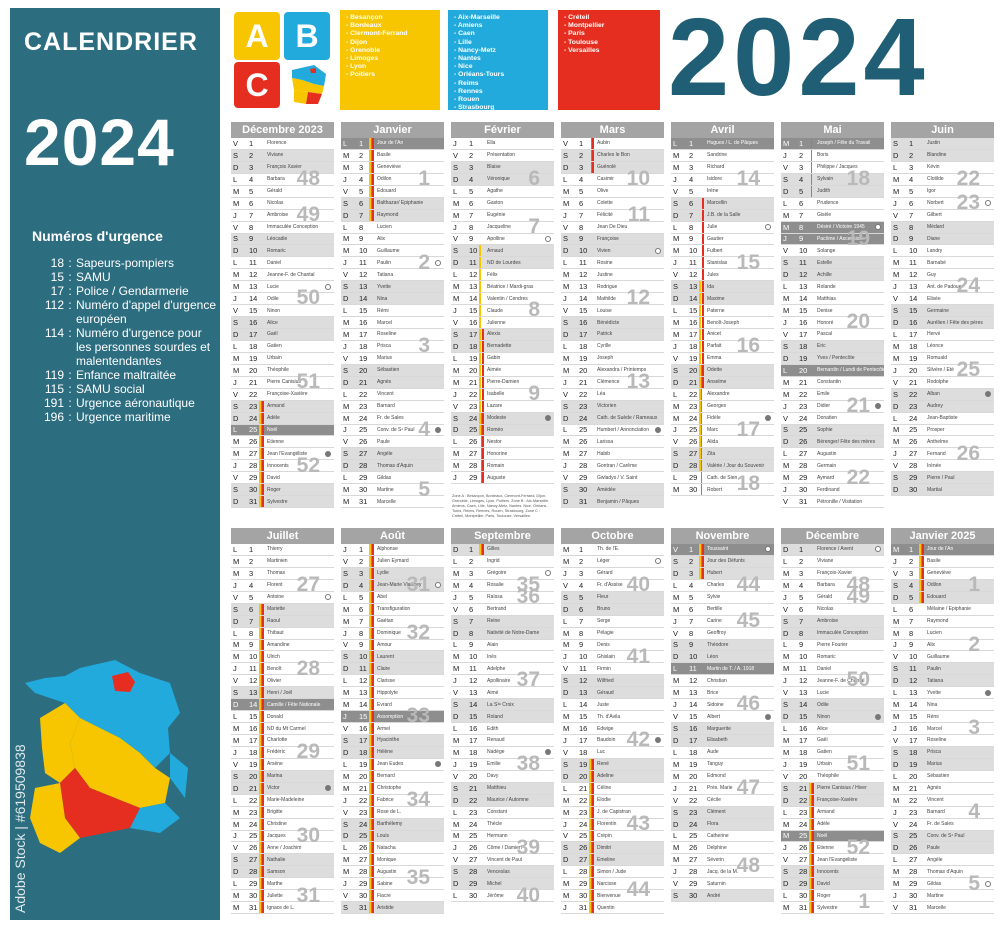  I want to click on day-row: V 2 Présentation, so click(502, 156).